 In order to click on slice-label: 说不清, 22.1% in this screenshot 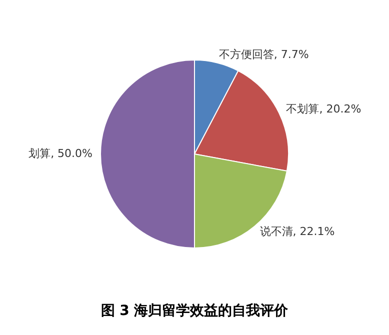, I will do `click(297, 231)`.